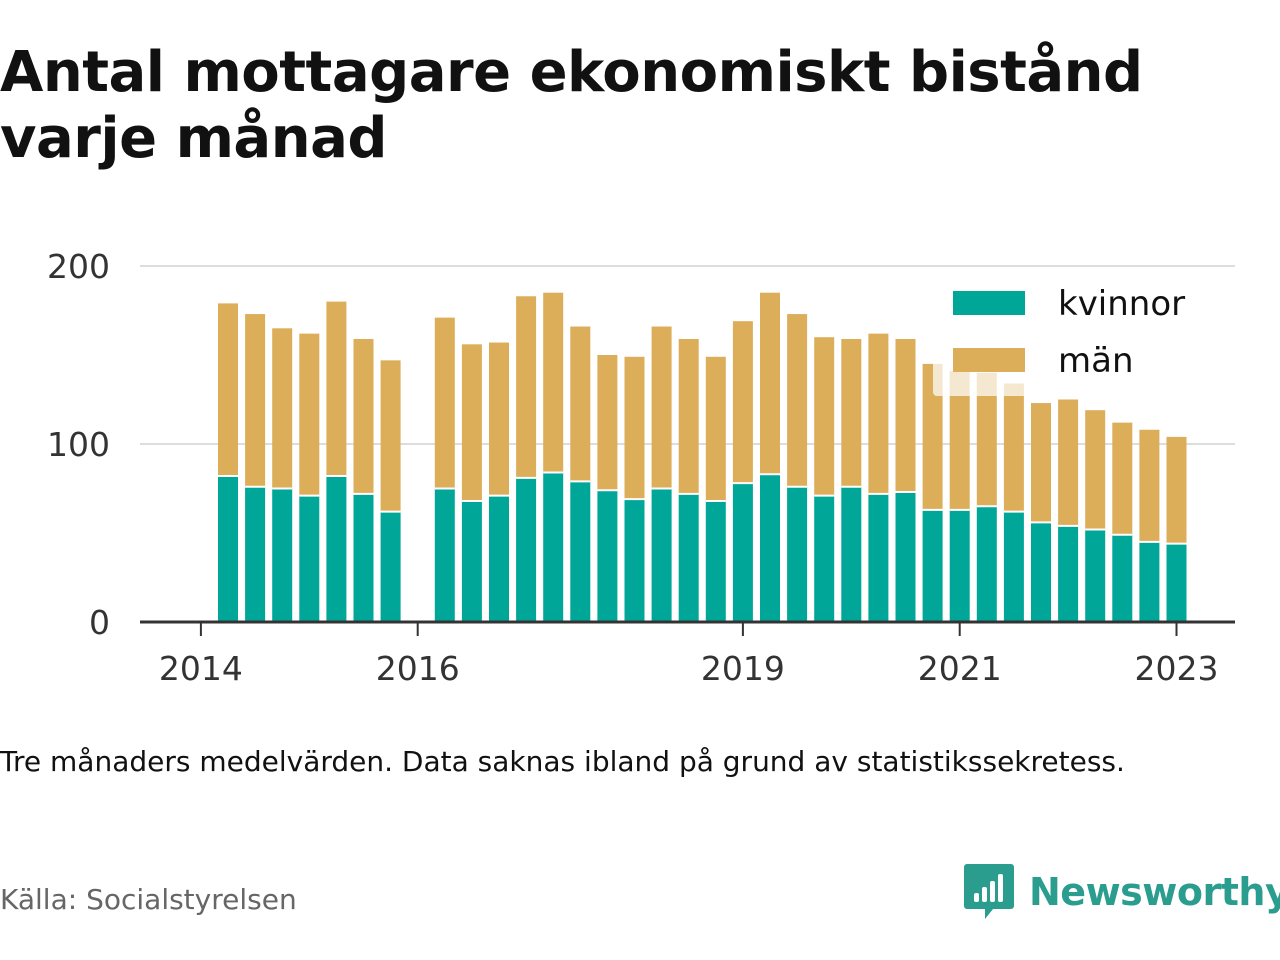  I want to click on brand-logo: Newsworthy, so click(1121, 892).